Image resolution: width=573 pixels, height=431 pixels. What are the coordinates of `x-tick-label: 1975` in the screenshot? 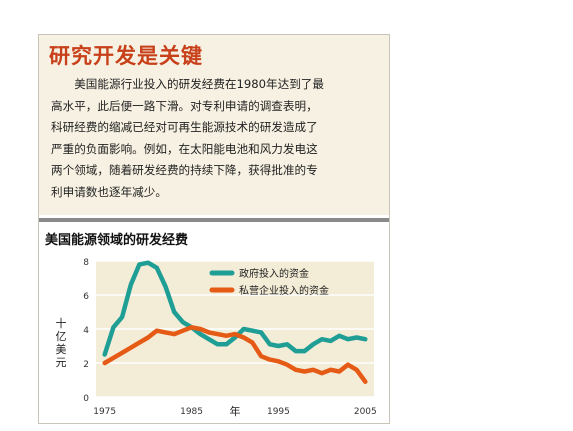 It's located at (104, 412).